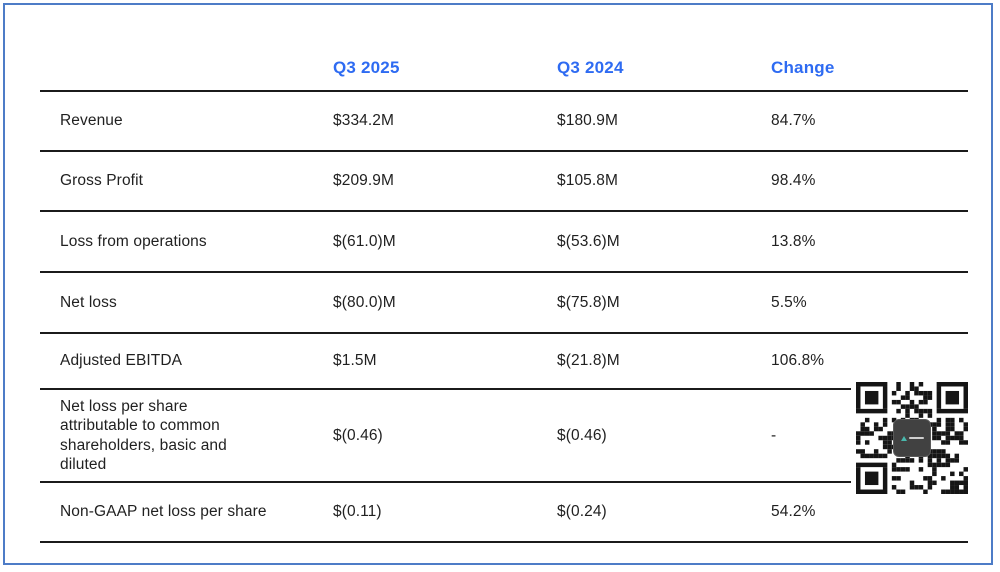 This screenshot has height=572, width=1000. Describe the element at coordinates (793, 241) in the screenshot. I see `change-value: 13.8%` at that location.